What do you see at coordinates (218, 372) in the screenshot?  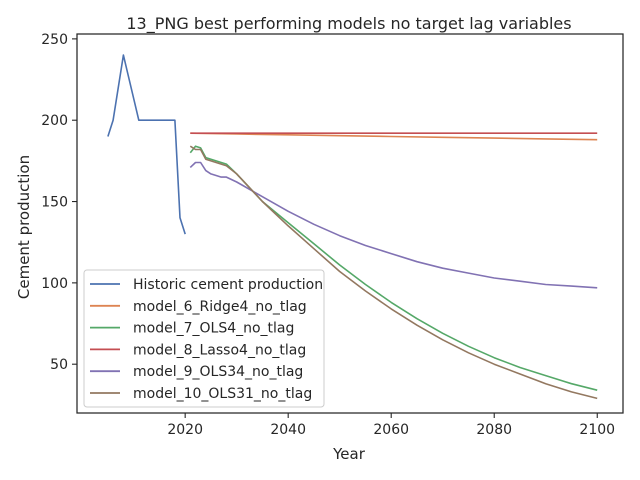 I see `legend-label-4: model_9_OLS34_no_tlag` at bounding box center [218, 372].